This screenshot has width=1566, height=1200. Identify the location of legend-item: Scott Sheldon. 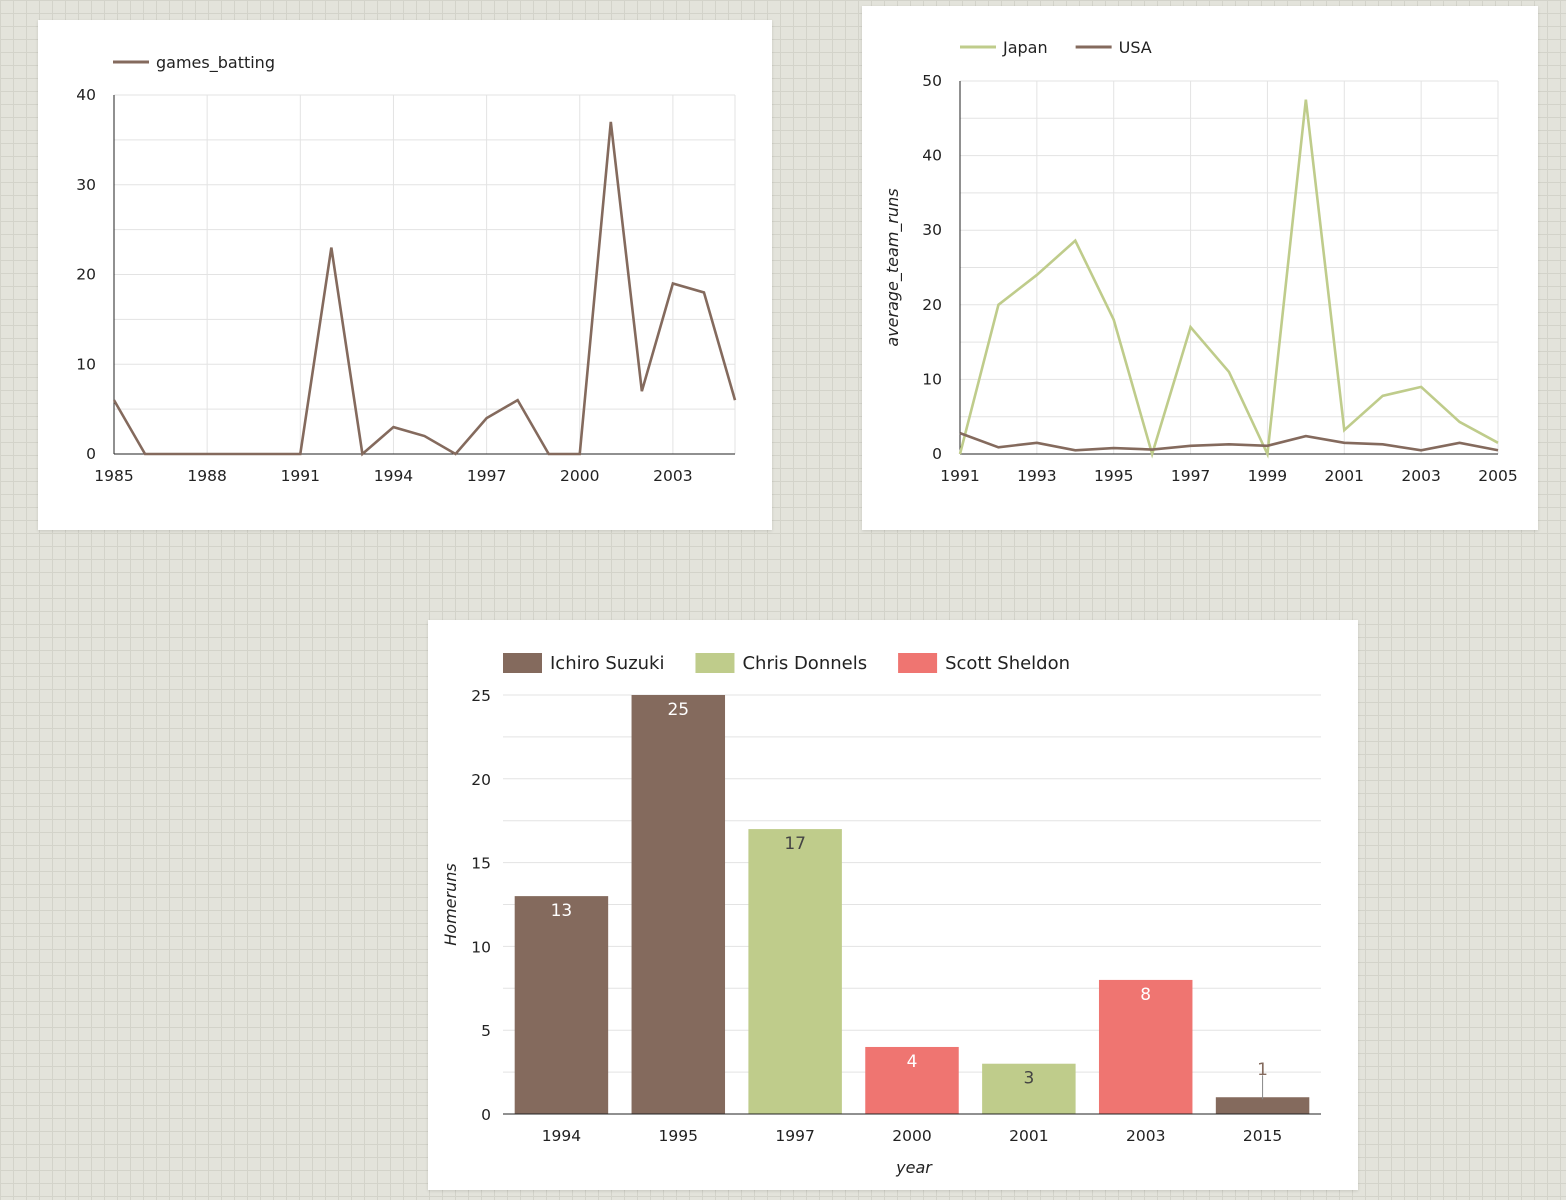
(984, 663).